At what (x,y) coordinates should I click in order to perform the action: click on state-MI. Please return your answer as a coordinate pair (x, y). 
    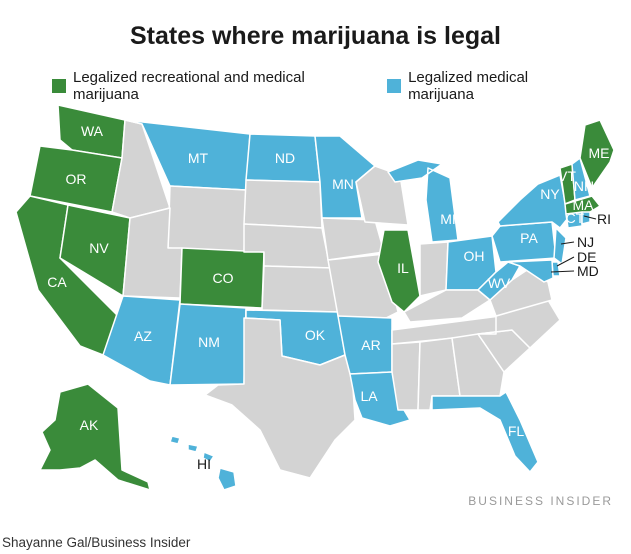
    Looking at the image, I should click on (423, 201).